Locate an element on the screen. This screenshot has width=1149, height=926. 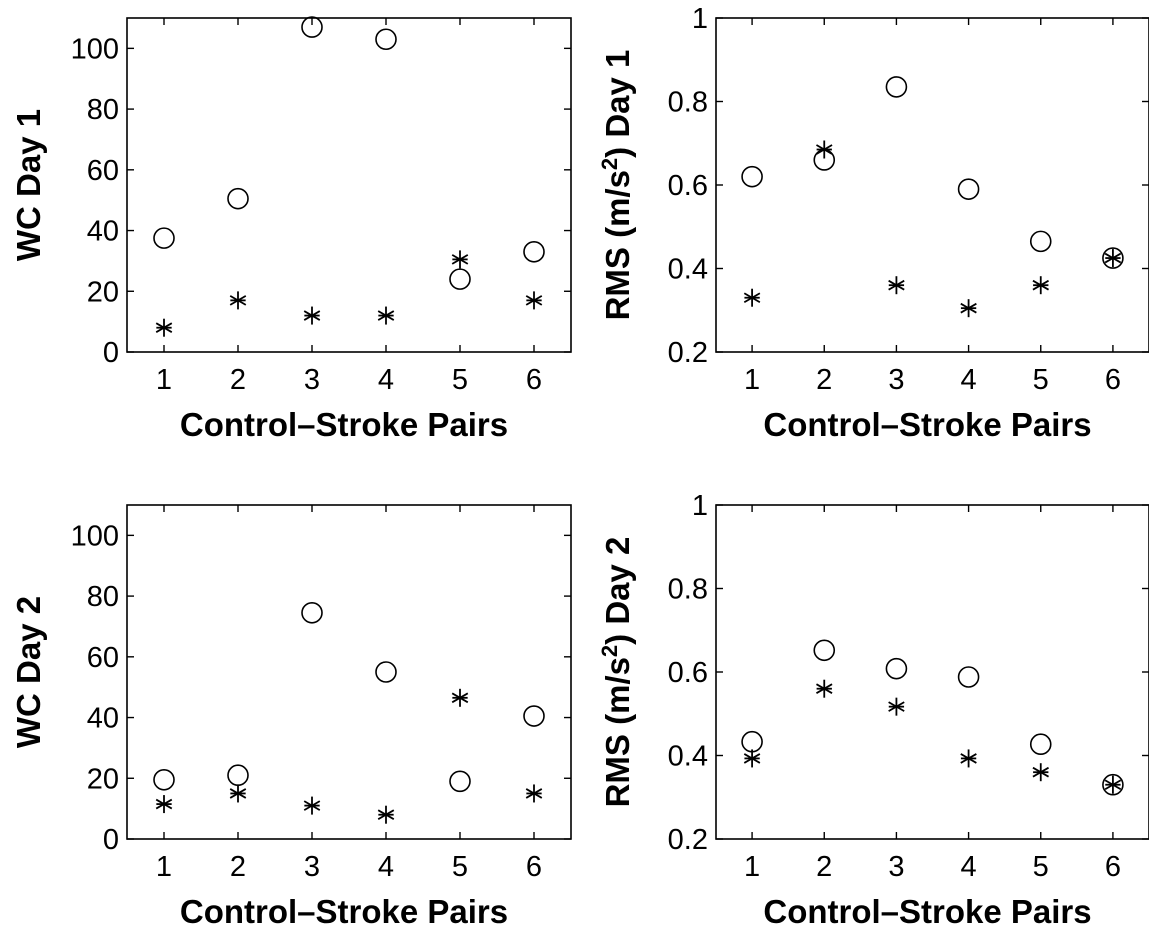
y-axis-title: WC Day 1 is located at coordinates (28, 185).